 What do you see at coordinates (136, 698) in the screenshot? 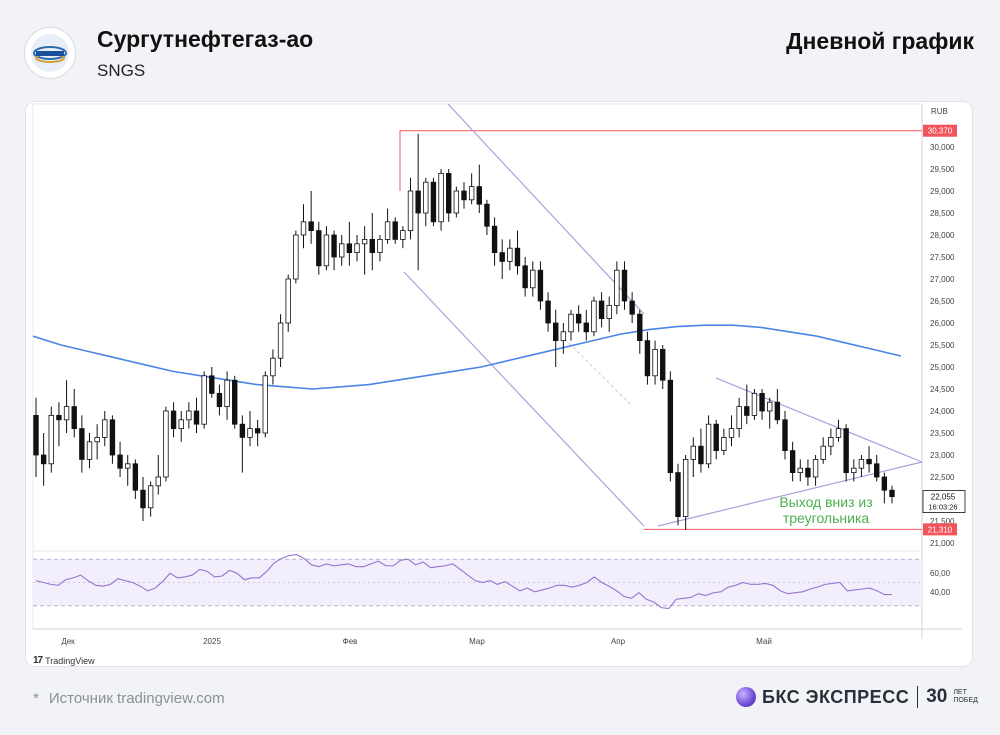
I see `source-text: Источник tradingview.com` at bounding box center [136, 698].